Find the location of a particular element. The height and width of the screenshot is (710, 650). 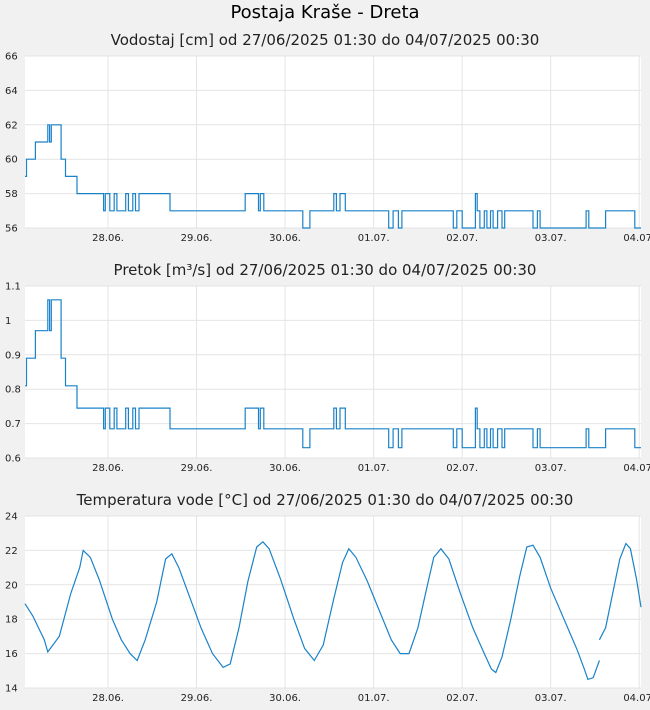

y-tick-label: 20 is located at coordinates (11, 585).